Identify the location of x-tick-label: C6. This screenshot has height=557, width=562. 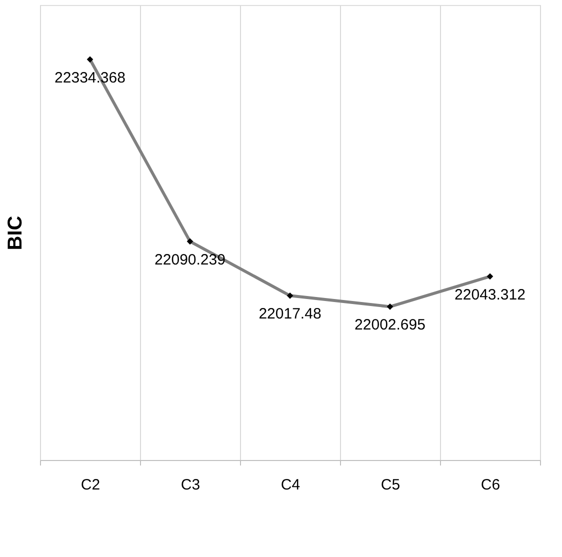
(490, 485).